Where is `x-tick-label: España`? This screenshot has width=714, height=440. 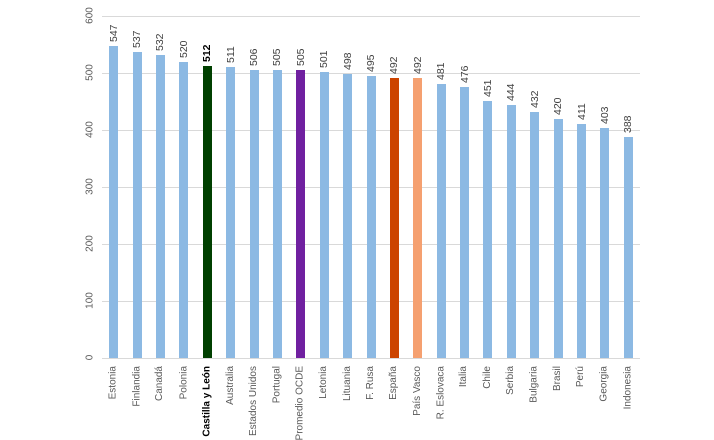
x-tick-label: España is located at coordinates (394, 383).